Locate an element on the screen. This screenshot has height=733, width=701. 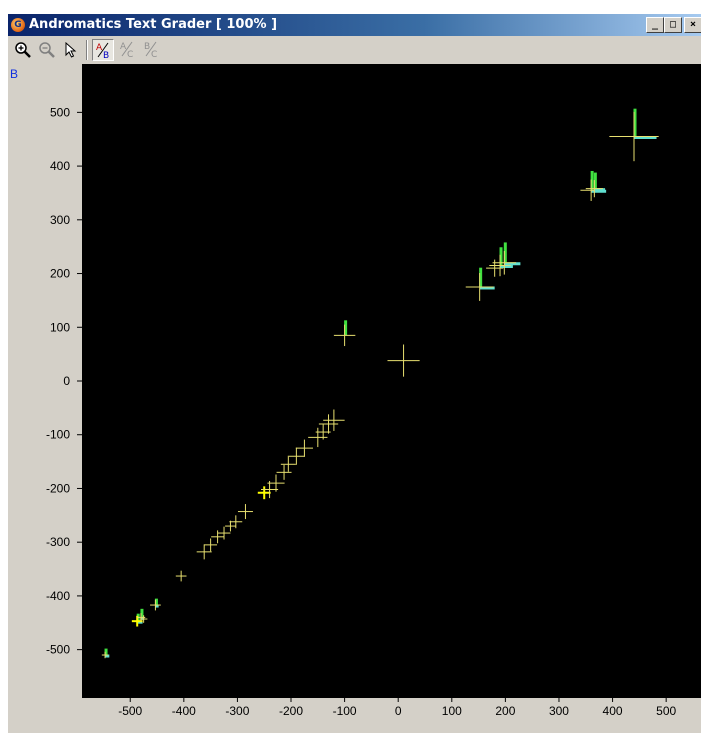
close-button: × is located at coordinates (692, 25).